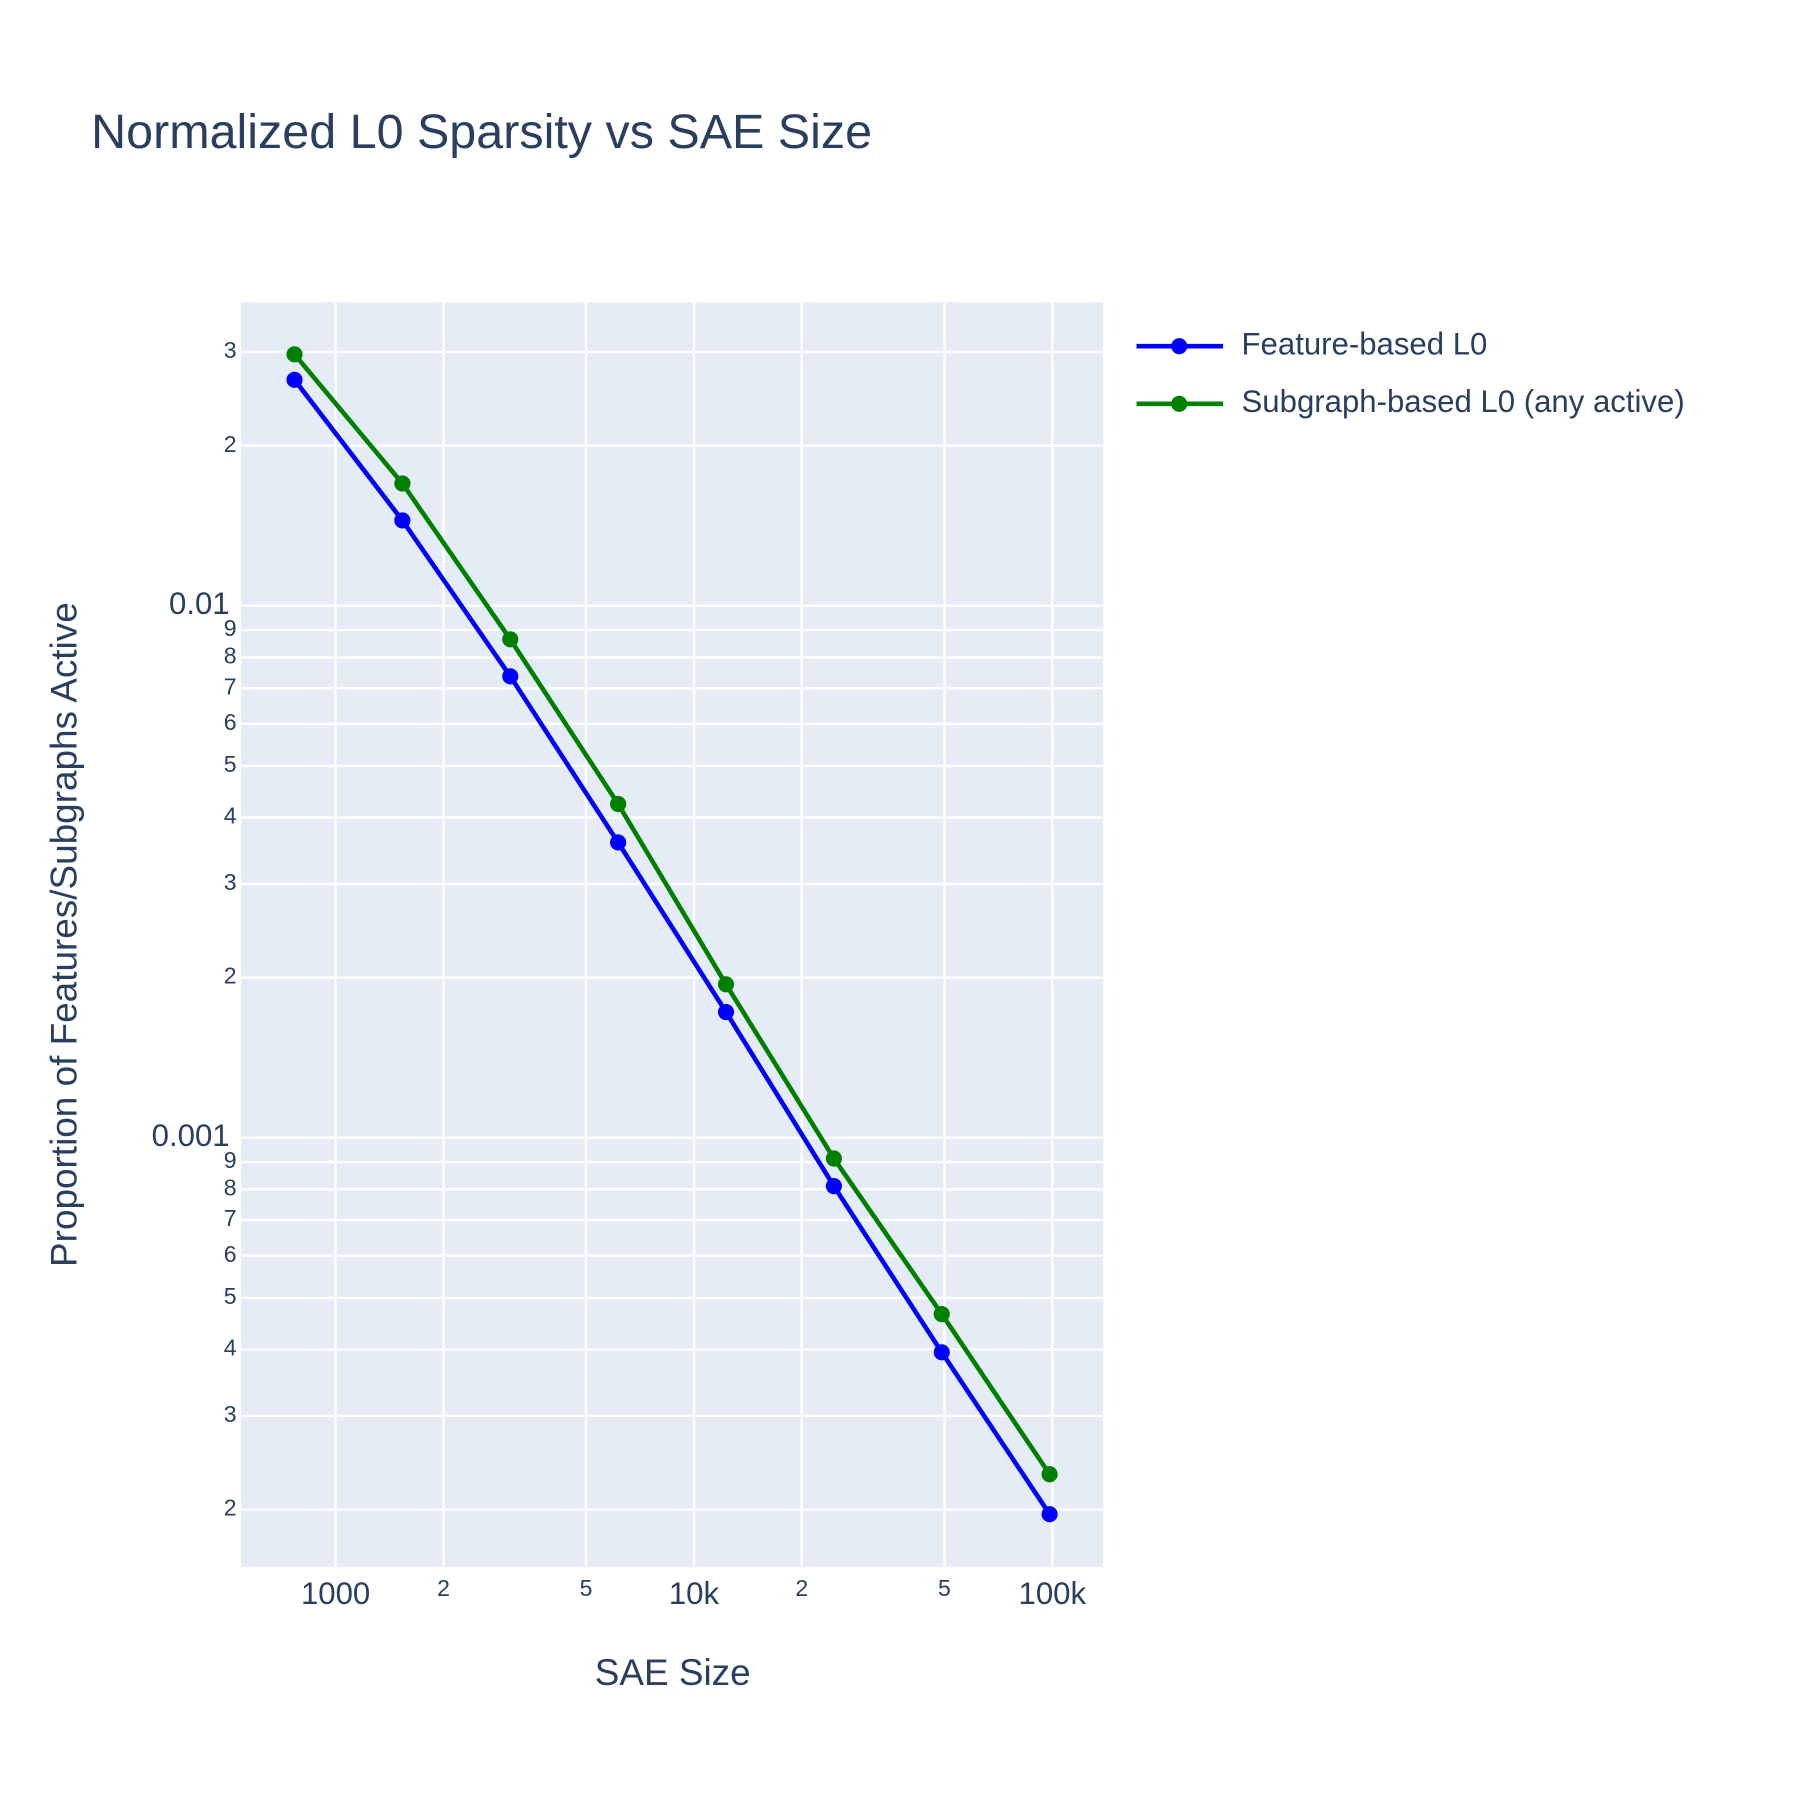 The width and height of the screenshot is (1800, 1800). Describe the element at coordinates (481, 132) in the screenshot. I see `chart-title: Normalized L0 Sparsity vs SAE Size` at that location.